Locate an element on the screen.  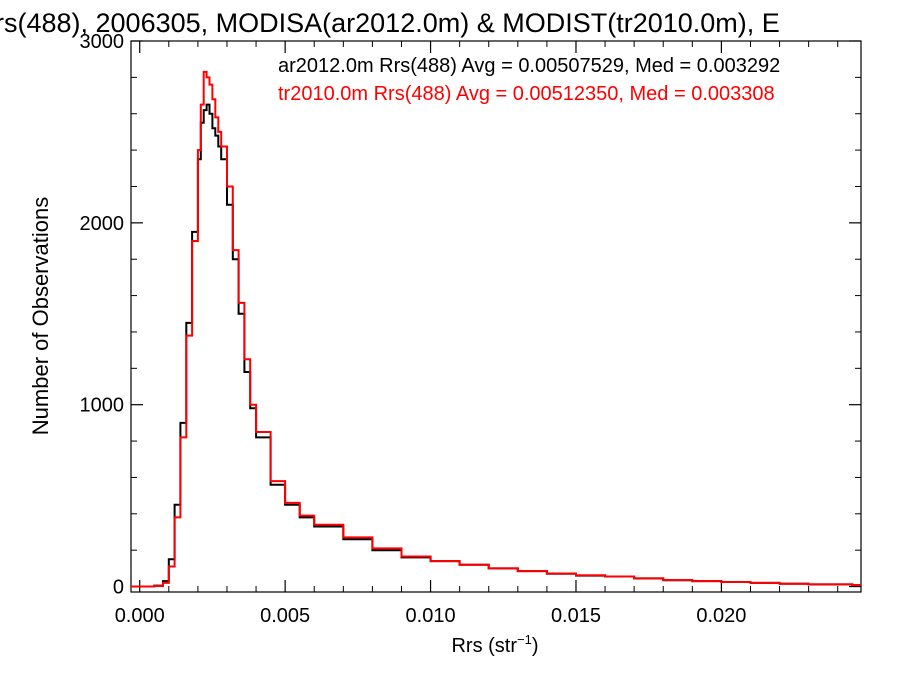
y-tick-label: 2000 is located at coordinates (102, 224).